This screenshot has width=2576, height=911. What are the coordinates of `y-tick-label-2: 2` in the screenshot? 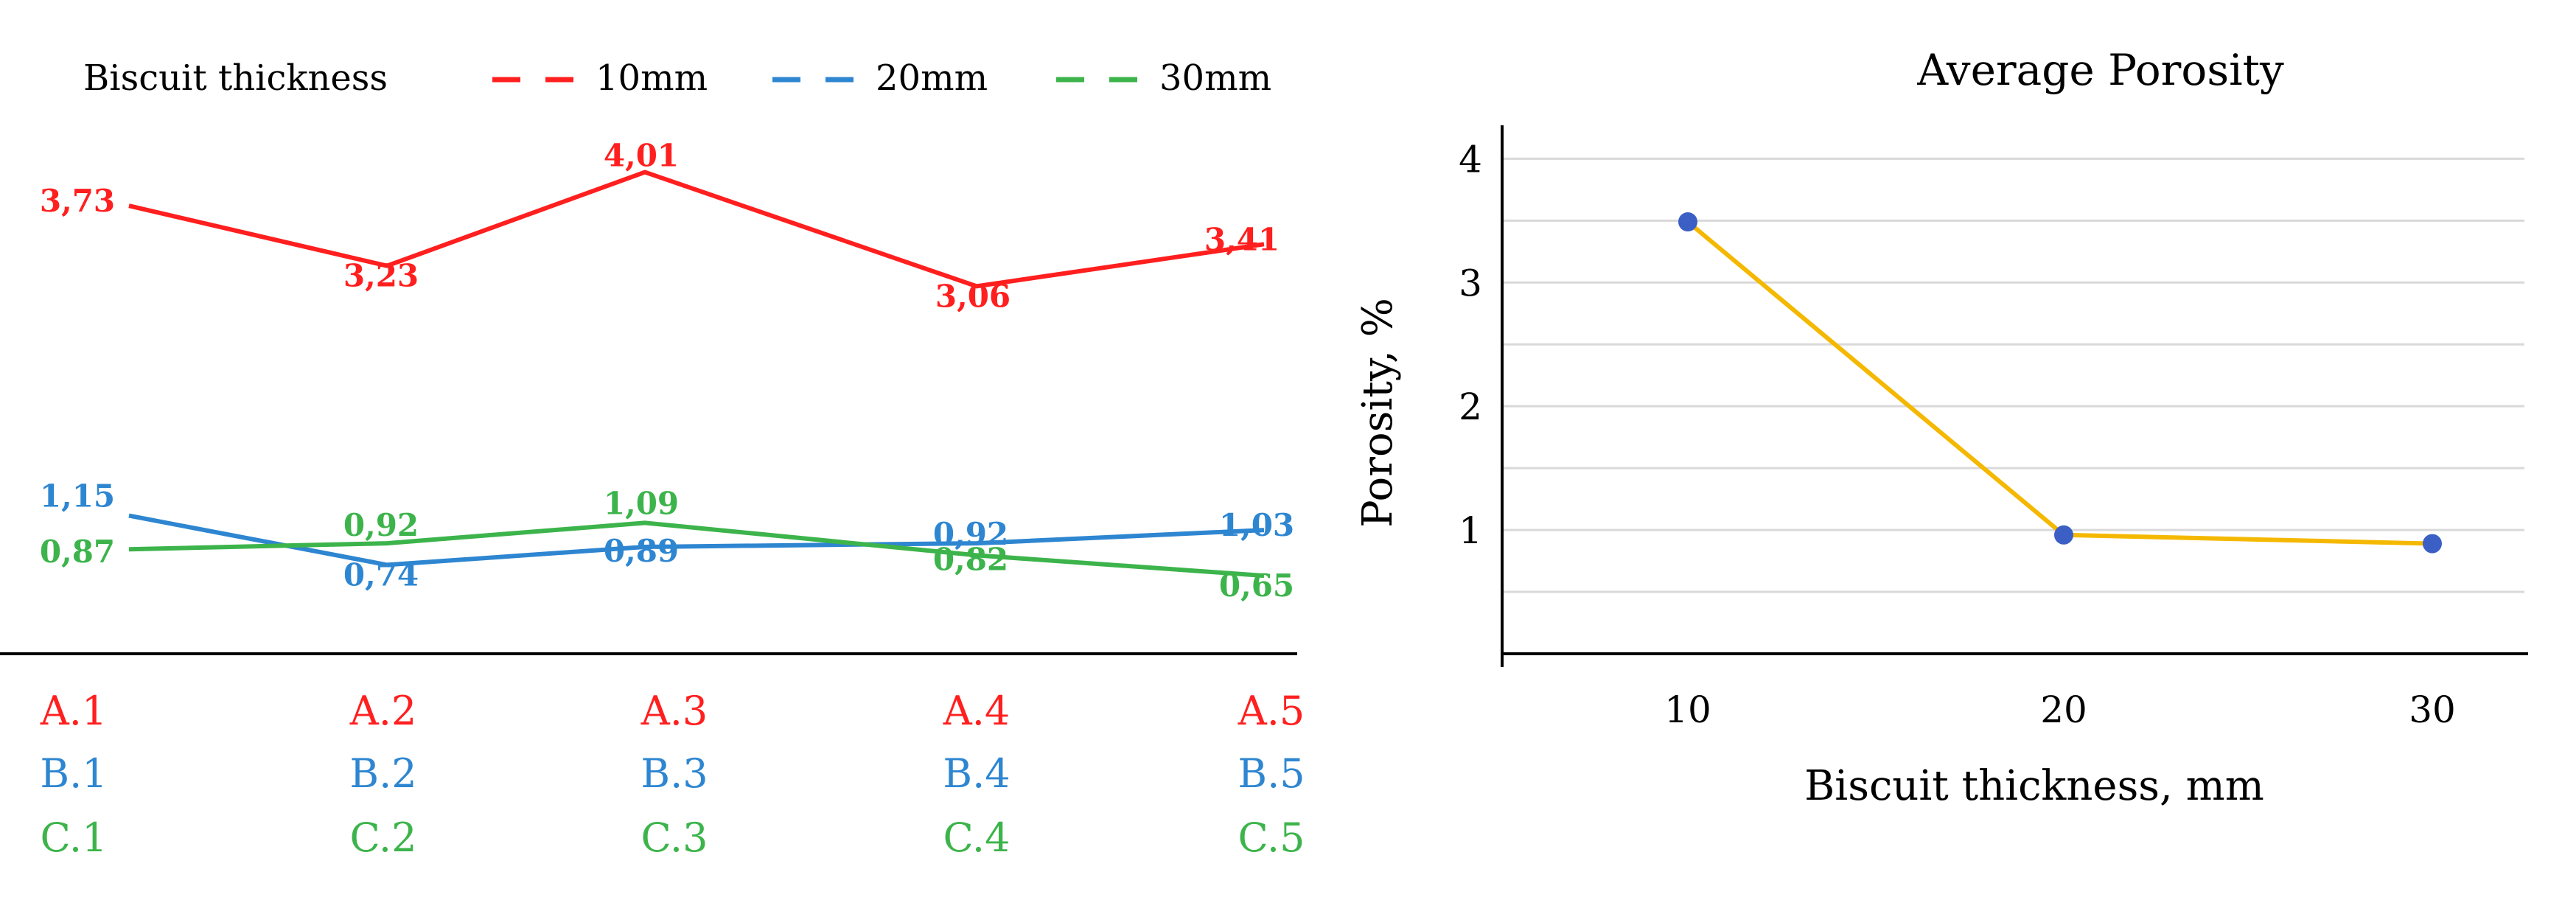 It's located at (1470, 407).